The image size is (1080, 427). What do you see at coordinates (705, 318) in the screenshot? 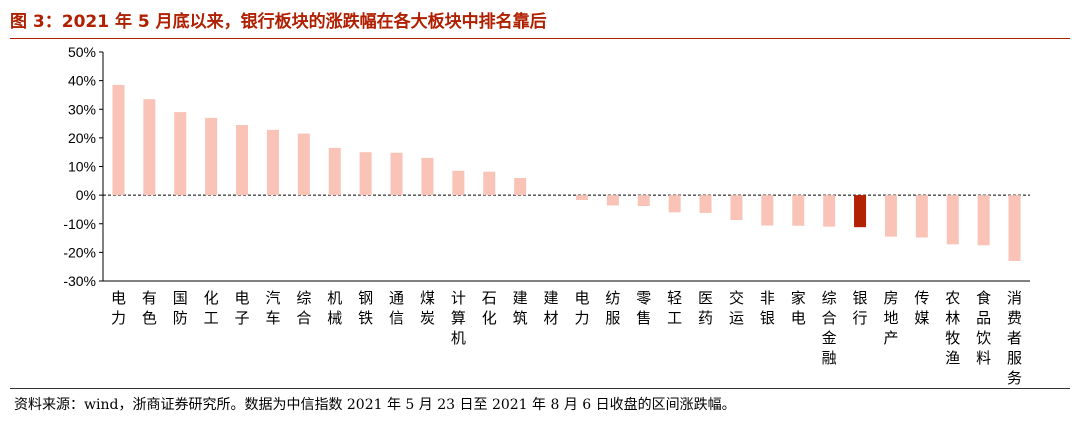
I see `x-tick-label-char: 药` at bounding box center [705, 318].